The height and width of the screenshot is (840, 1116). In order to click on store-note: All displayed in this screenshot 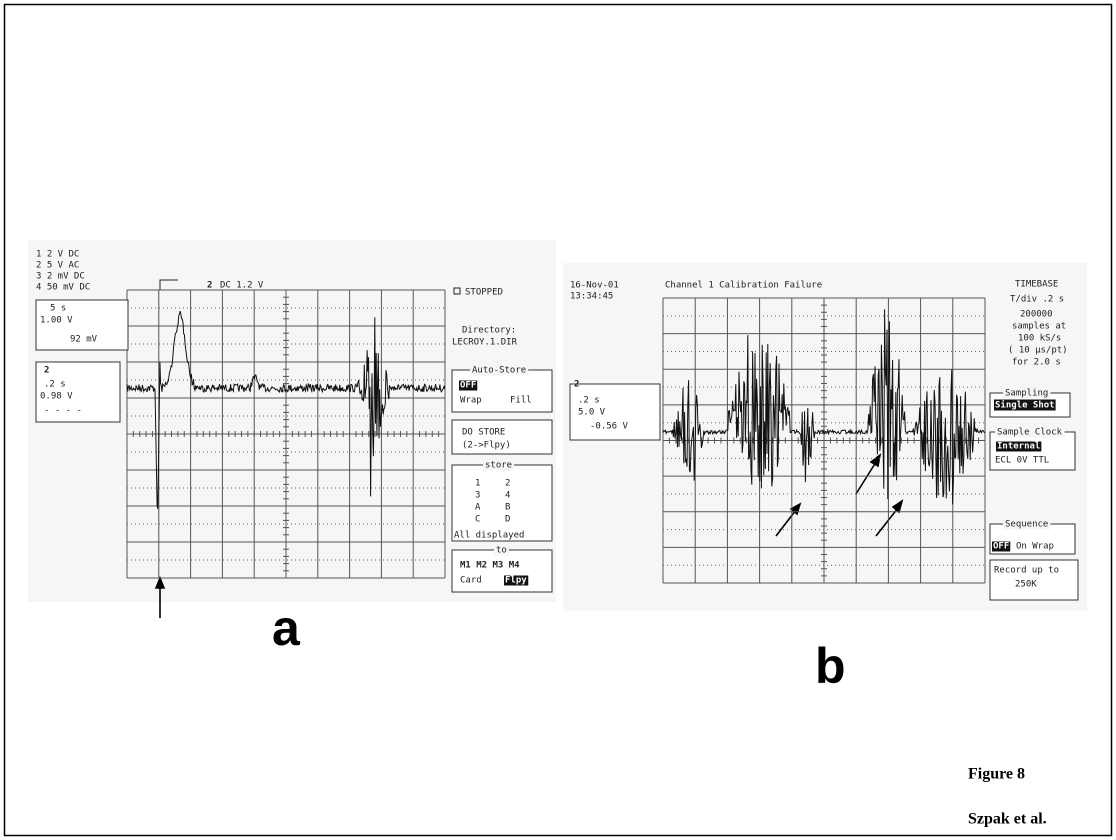, I will do `click(489, 536)`.